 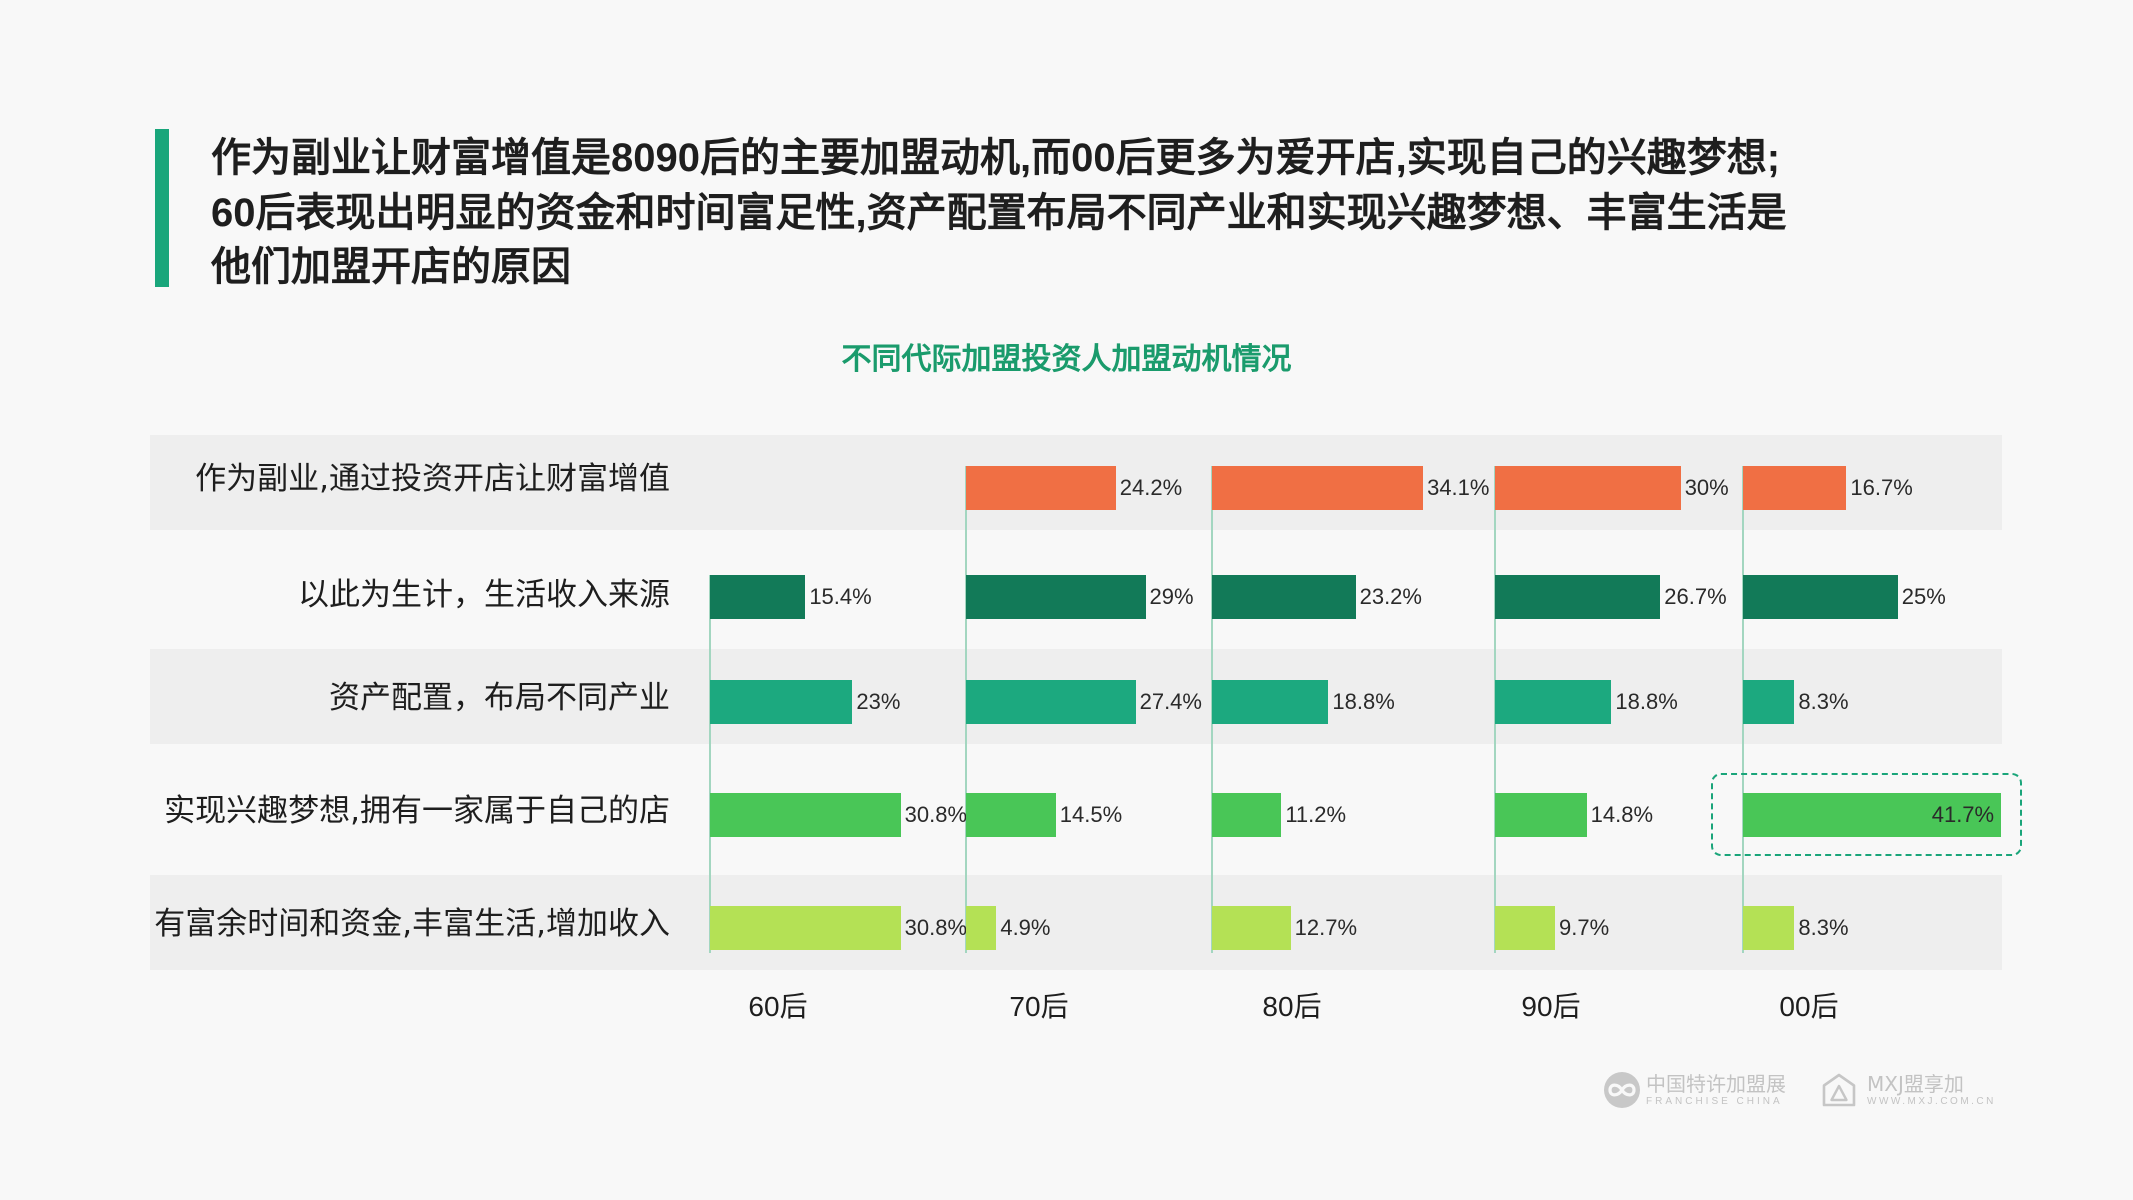 I want to click on value-number: 25, so click(x=1914, y=596).